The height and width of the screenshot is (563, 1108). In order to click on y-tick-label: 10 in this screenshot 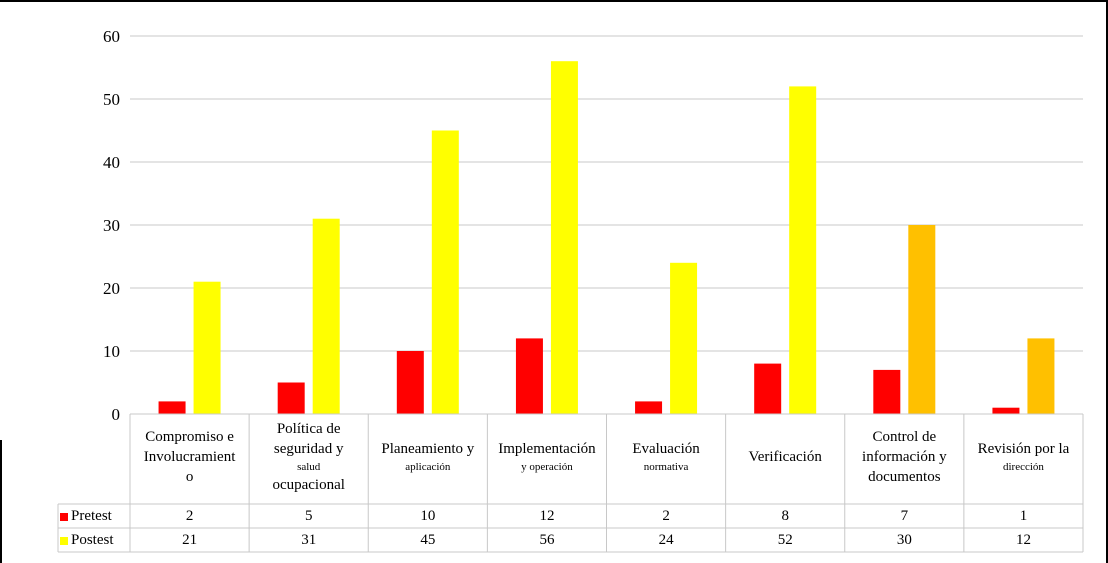, I will do `click(111, 351)`.